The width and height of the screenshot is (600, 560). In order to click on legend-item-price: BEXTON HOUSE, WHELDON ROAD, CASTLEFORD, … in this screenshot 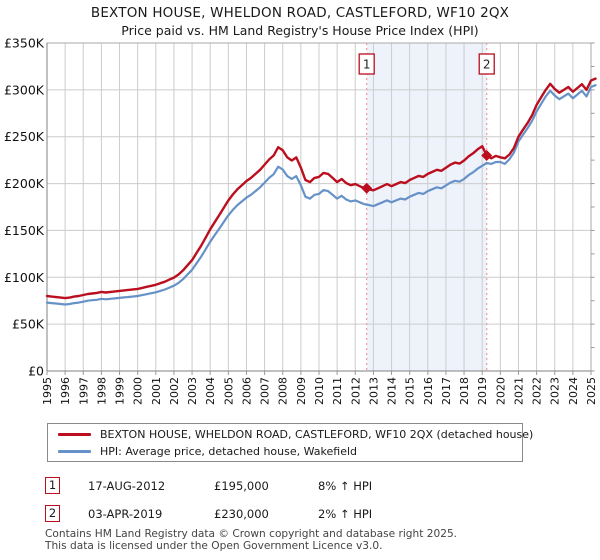, I will do `click(295, 434)`.